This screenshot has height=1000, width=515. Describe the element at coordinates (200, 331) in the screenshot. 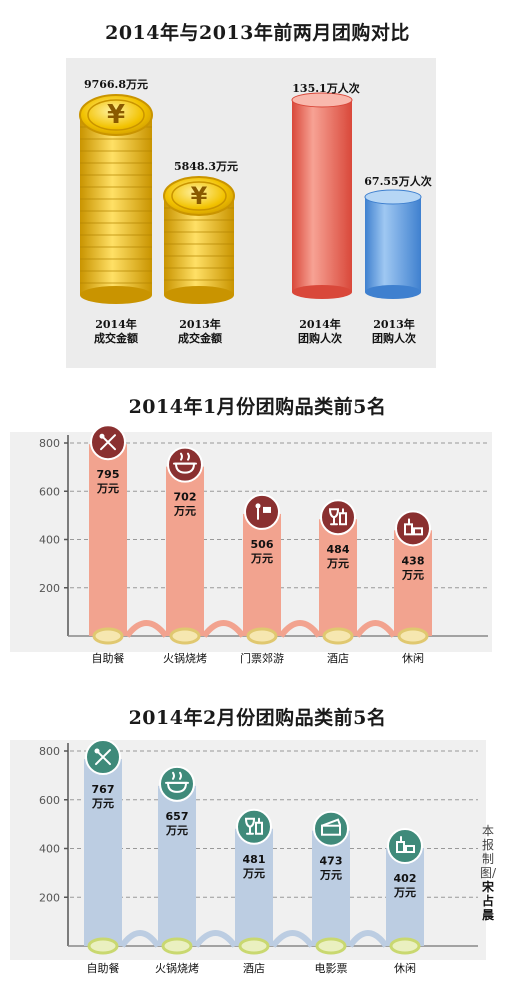

I see `coin-caption-2013: 2013年 成交金额` at that location.